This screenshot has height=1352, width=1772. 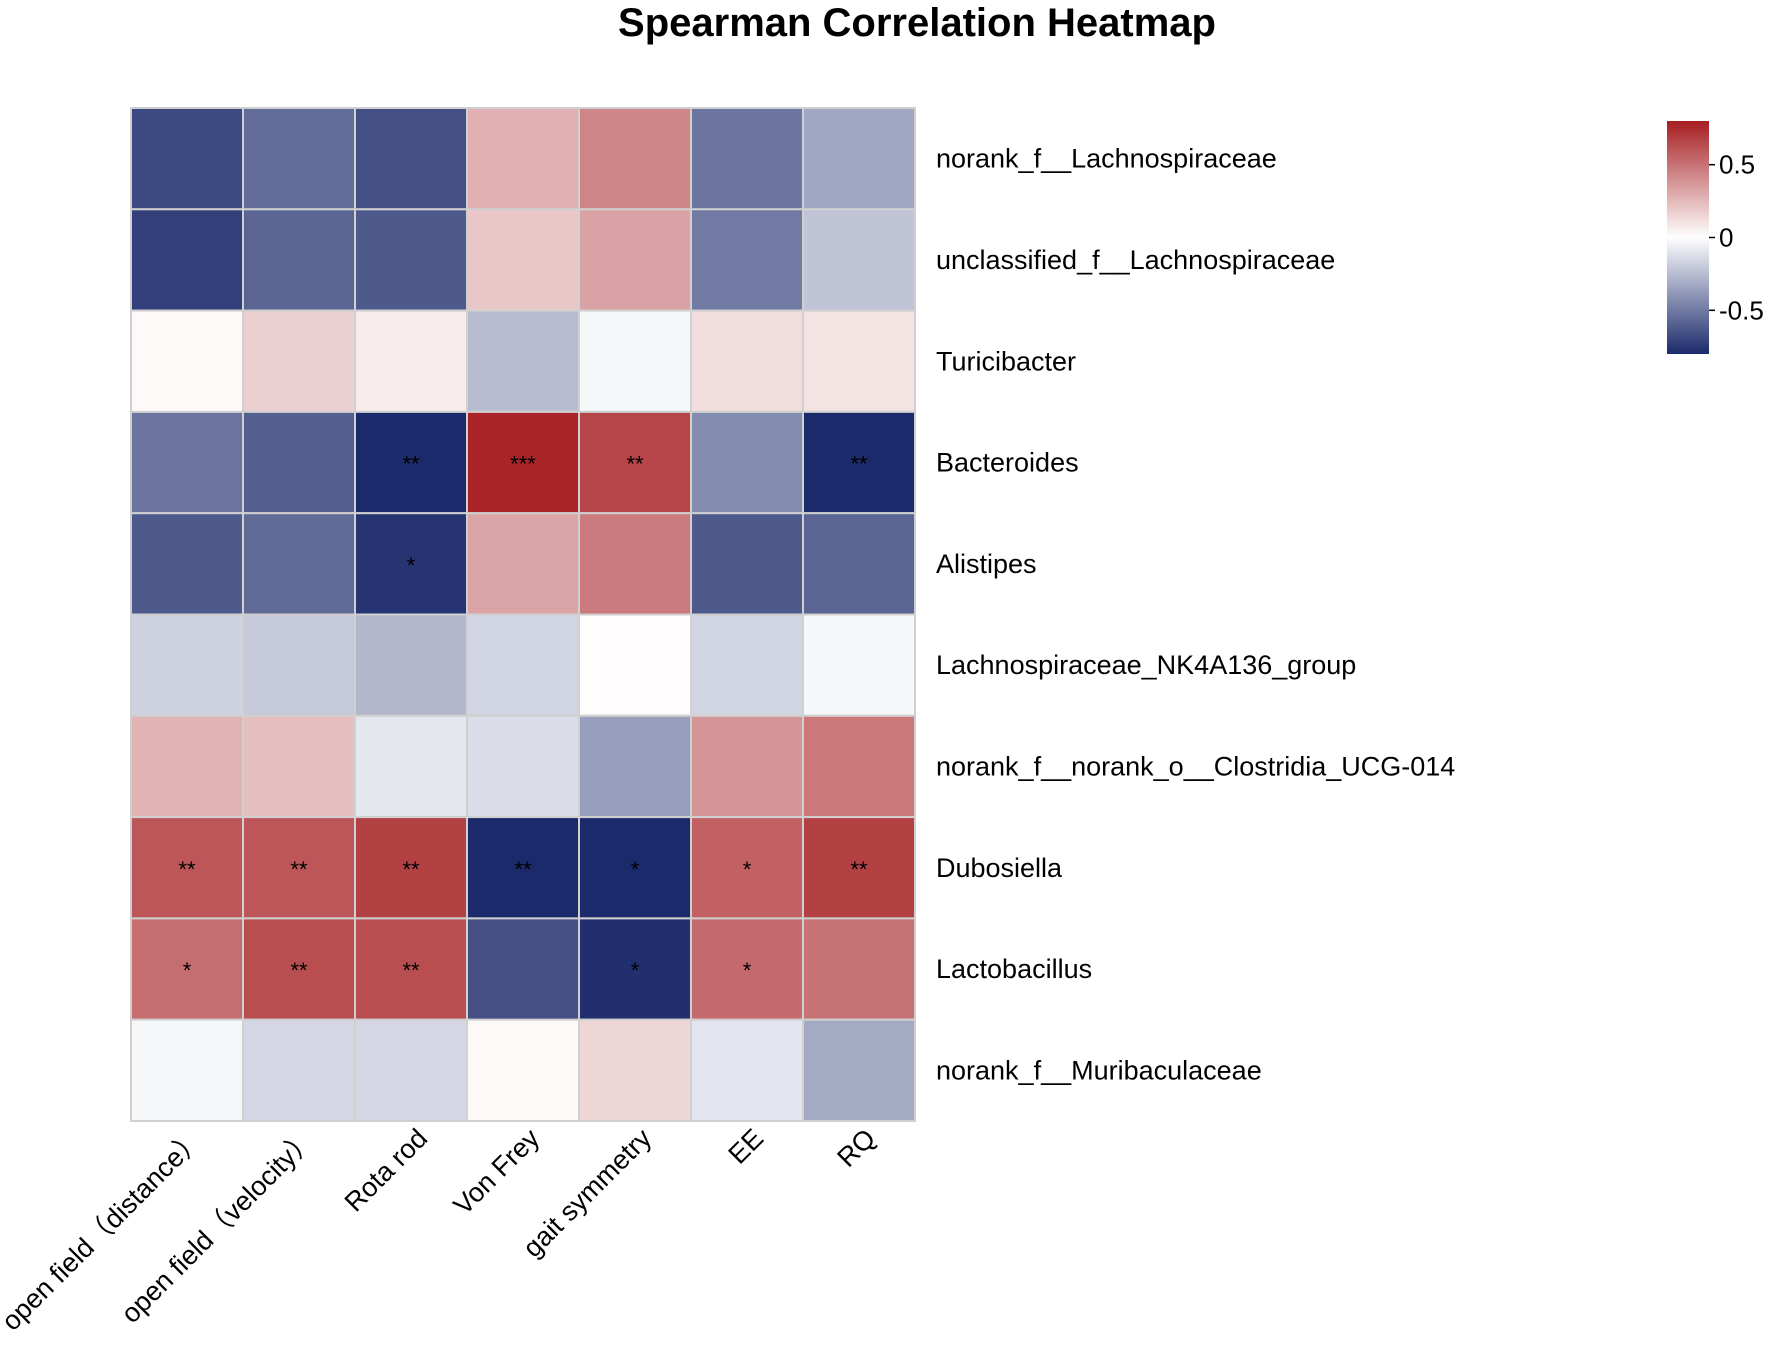 I want to click on column-label: RQ, so click(x=856, y=1148).